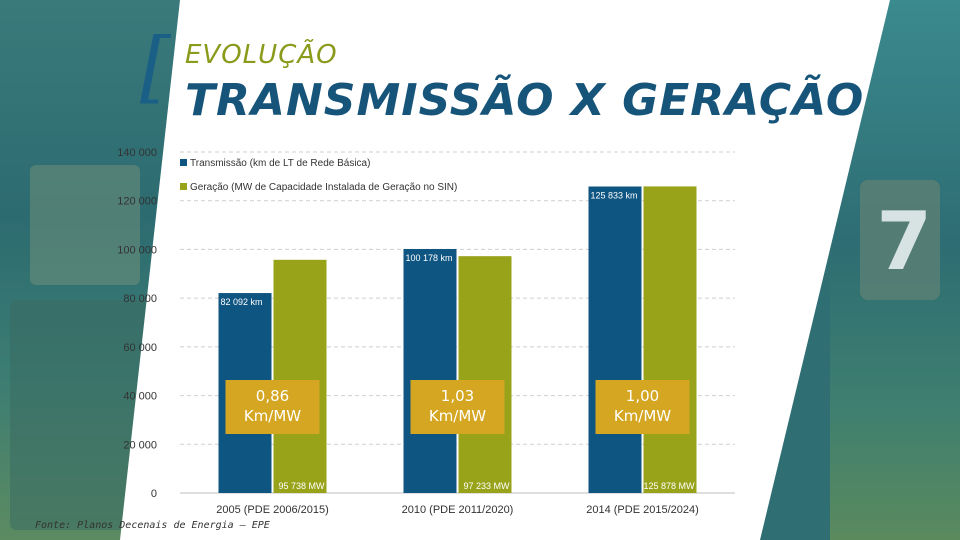 The height and width of the screenshot is (540, 960). Describe the element at coordinates (137, 202) in the screenshot. I see `y-tick-label: 120 000` at that location.